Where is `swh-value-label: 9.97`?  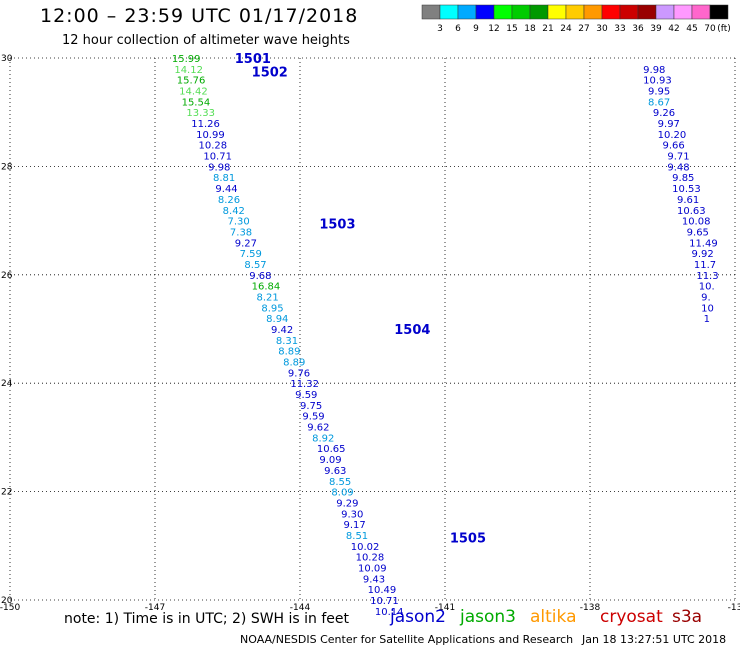
swh-value-label: 9.97 is located at coordinates (669, 124).